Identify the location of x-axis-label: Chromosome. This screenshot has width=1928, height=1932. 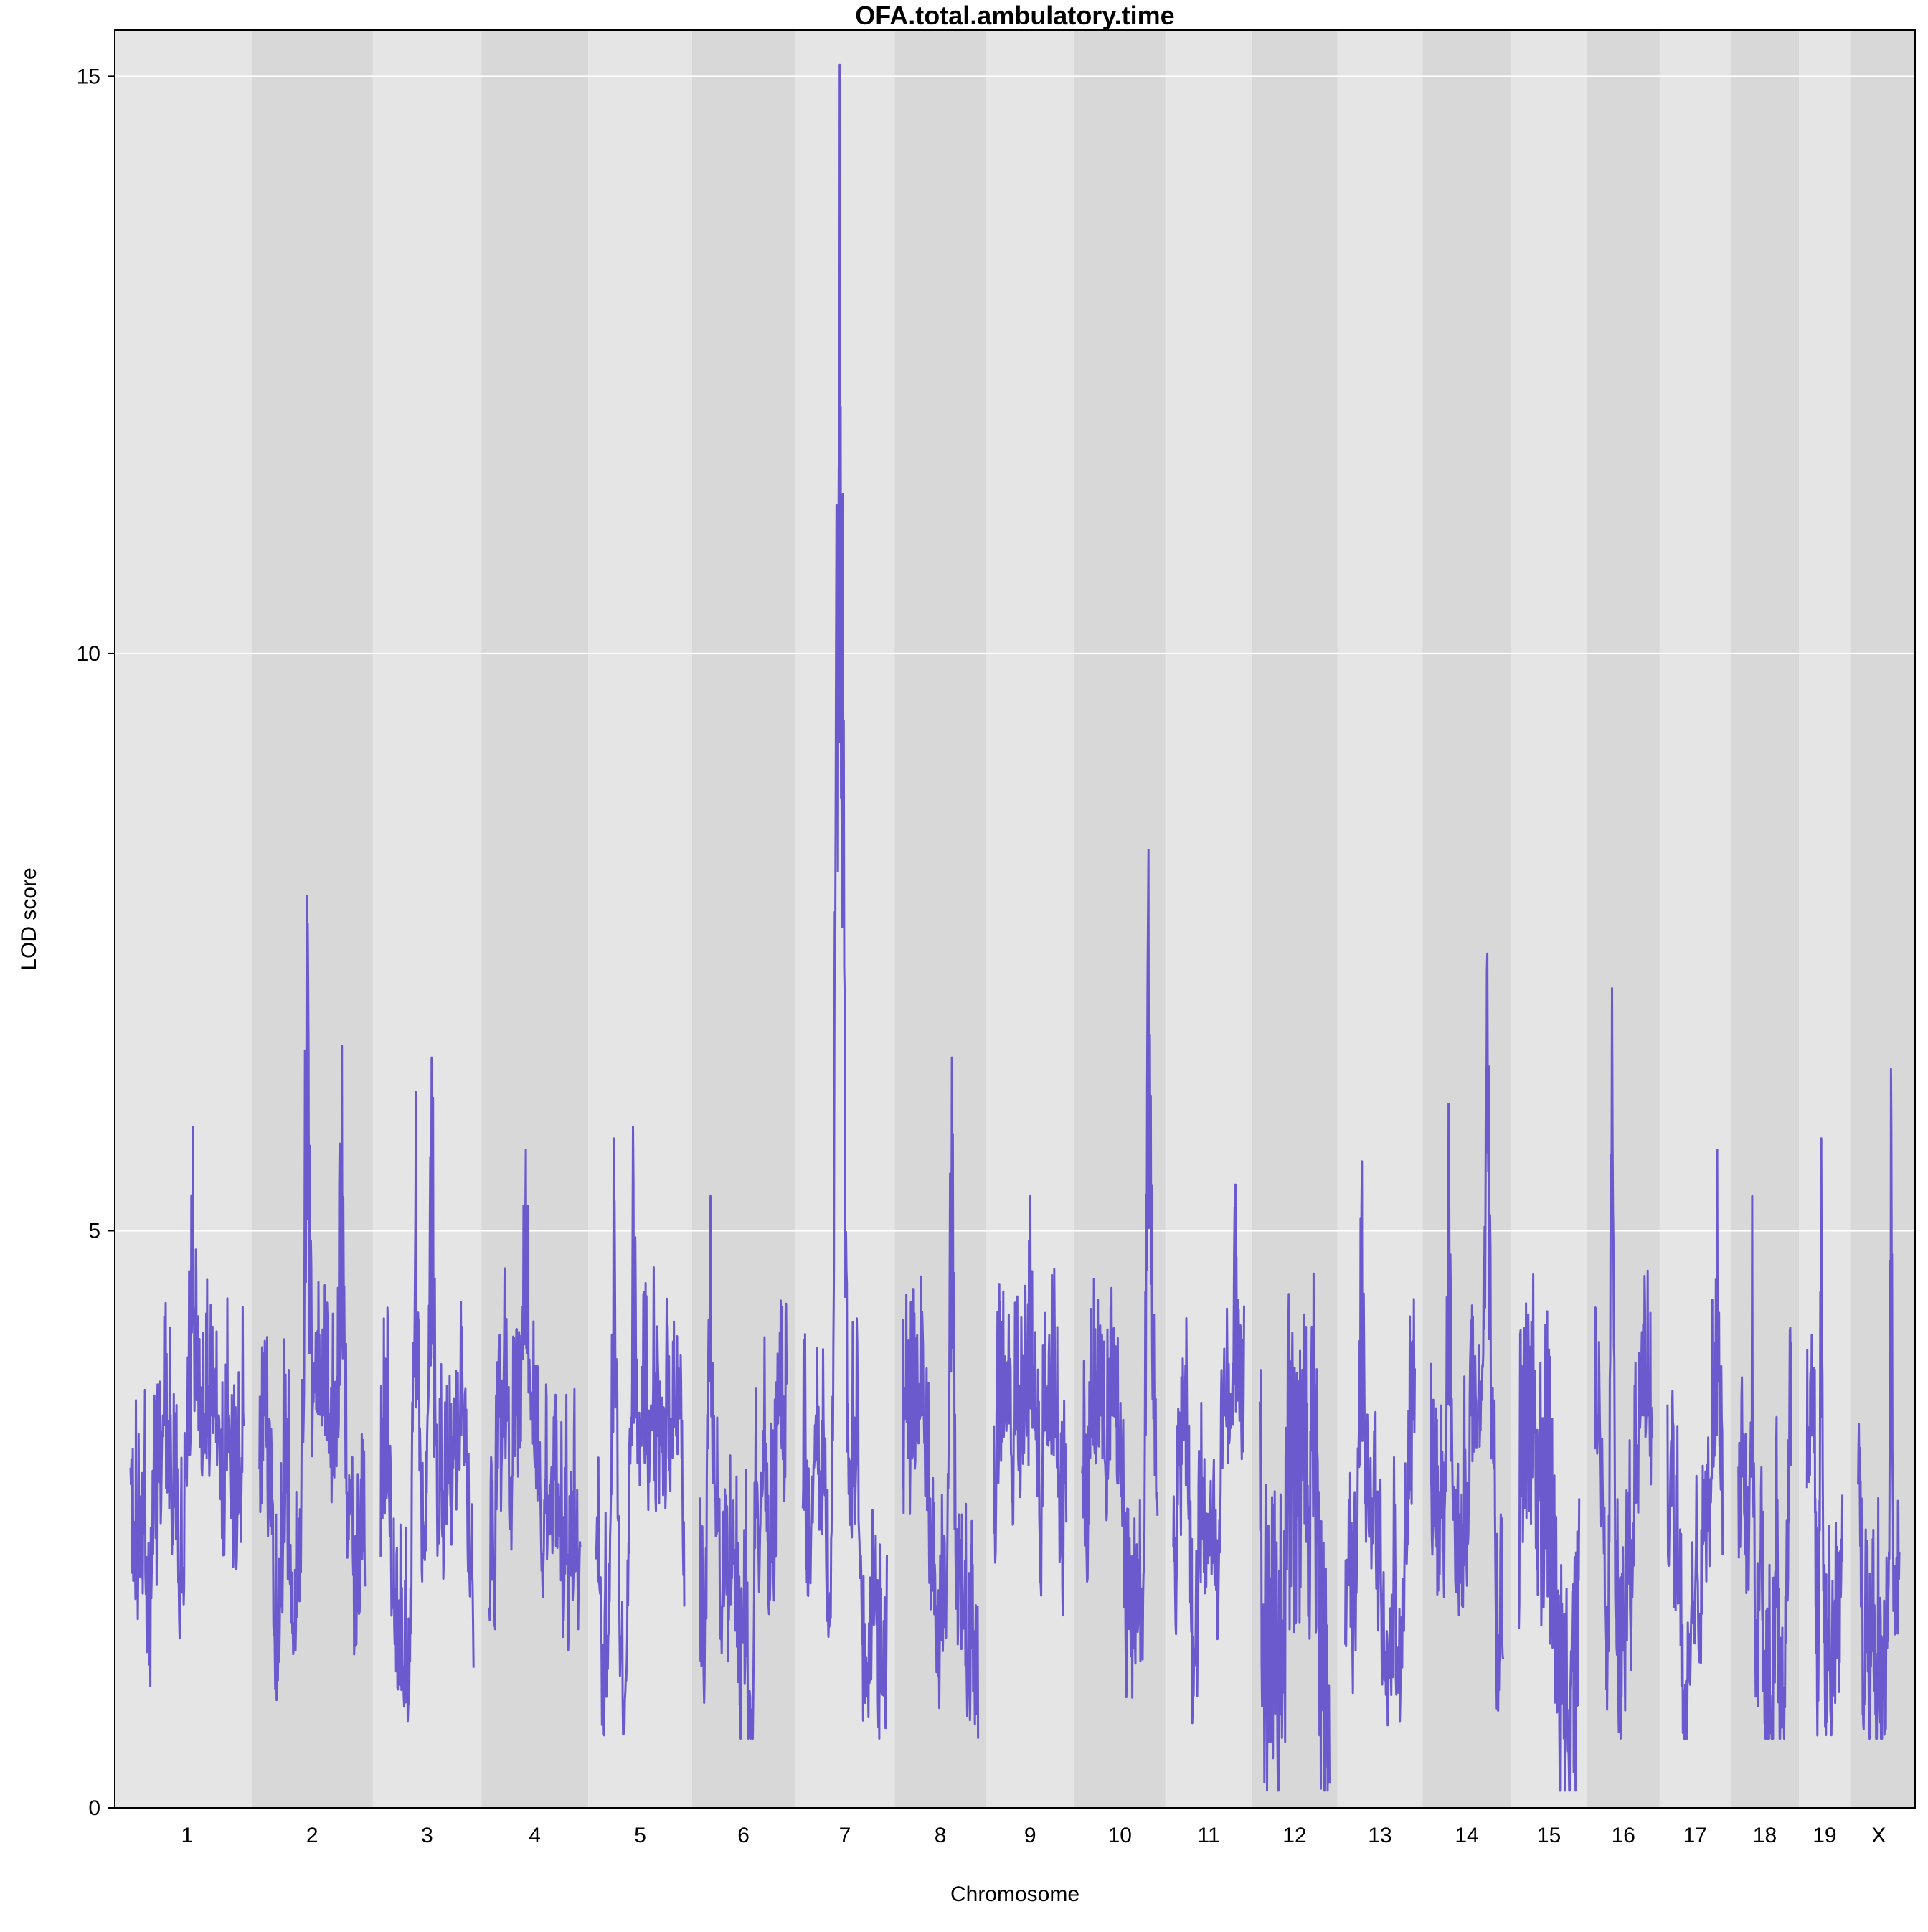
(1014, 1894).